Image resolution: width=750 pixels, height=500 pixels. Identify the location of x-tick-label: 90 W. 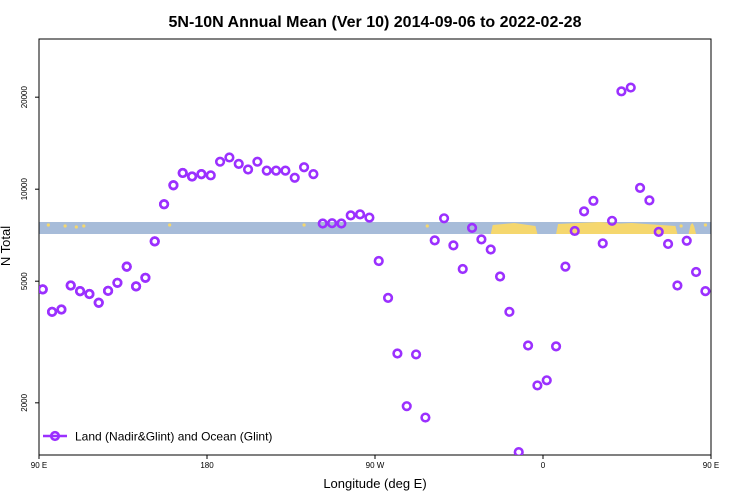
(375, 465).